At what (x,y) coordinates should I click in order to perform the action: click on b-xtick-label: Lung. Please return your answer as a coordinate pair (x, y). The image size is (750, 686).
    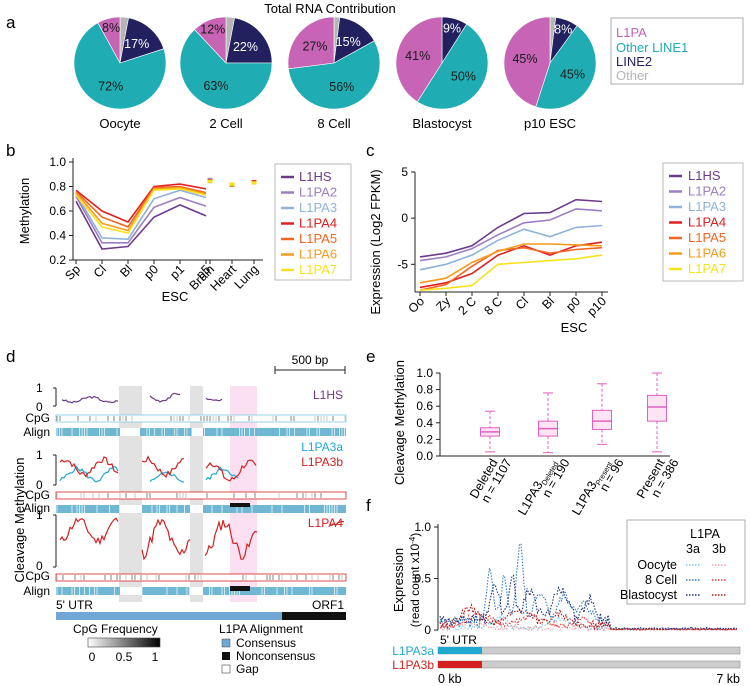
    Looking at the image, I should click on (247, 277).